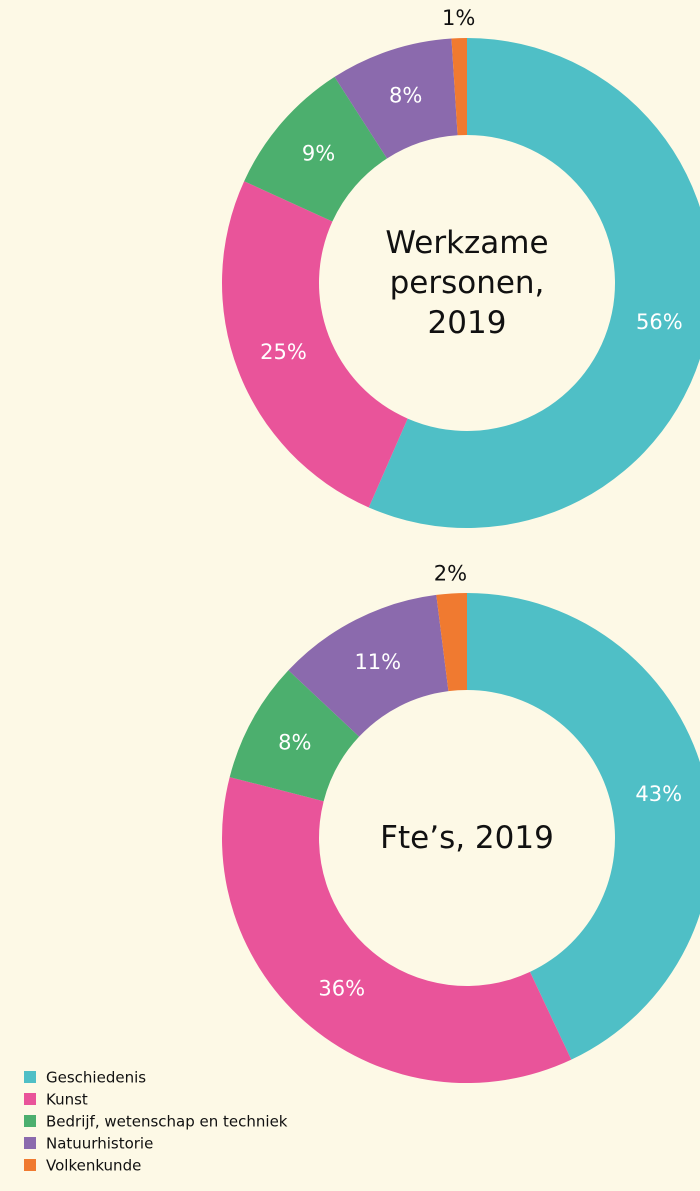  What do you see at coordinates (450, 574) in the screenshot?
I see `slice-label: 2%` at bounding box center [450, 574].